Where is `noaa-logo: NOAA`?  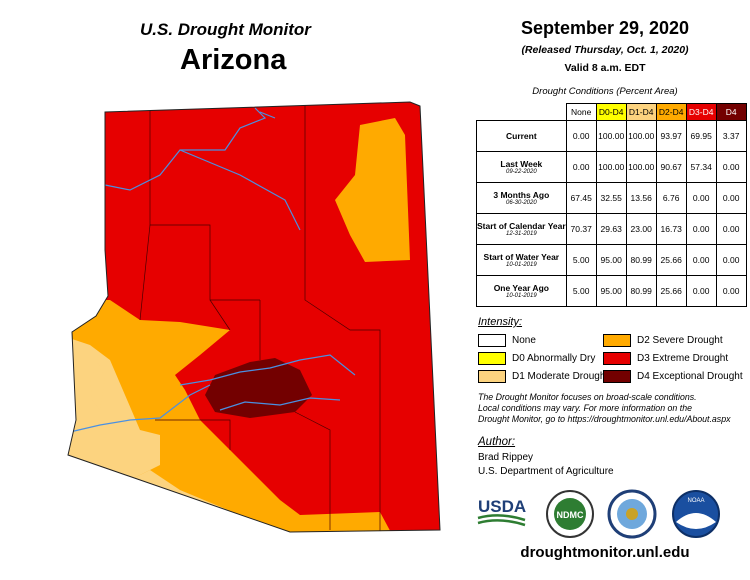 noaa-logo: NOAA is located at coordinates (695, 501).